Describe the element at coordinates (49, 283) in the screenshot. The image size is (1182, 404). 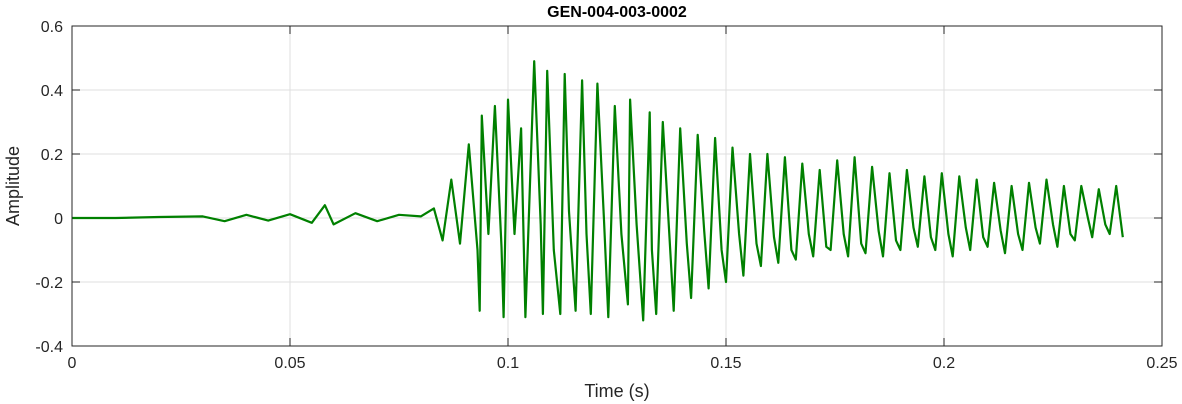
I see `y-tick-label: -0.2` at that location.